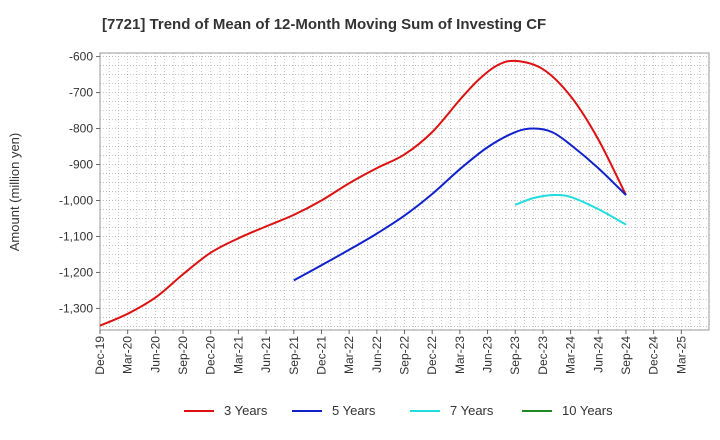 The image size is (720, 440). I want to click on x-tick-label: Mar-23, so click(460, 355).